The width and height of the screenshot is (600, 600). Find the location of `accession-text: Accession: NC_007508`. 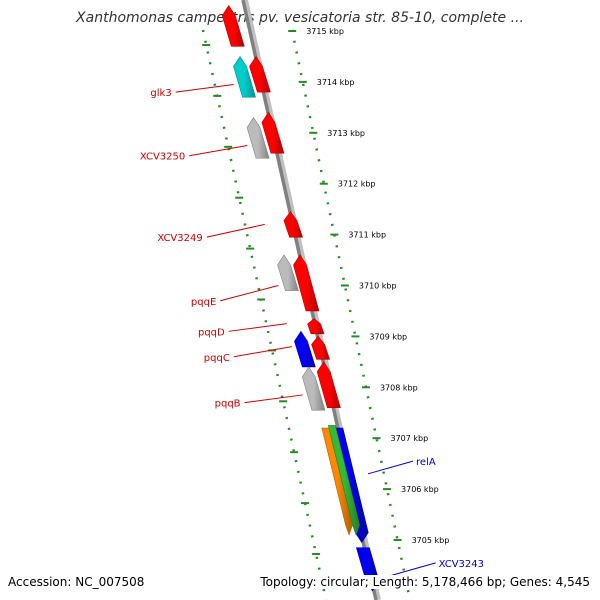

accession-text: Accession: NC_007508 is located at coordinates (76, 582).